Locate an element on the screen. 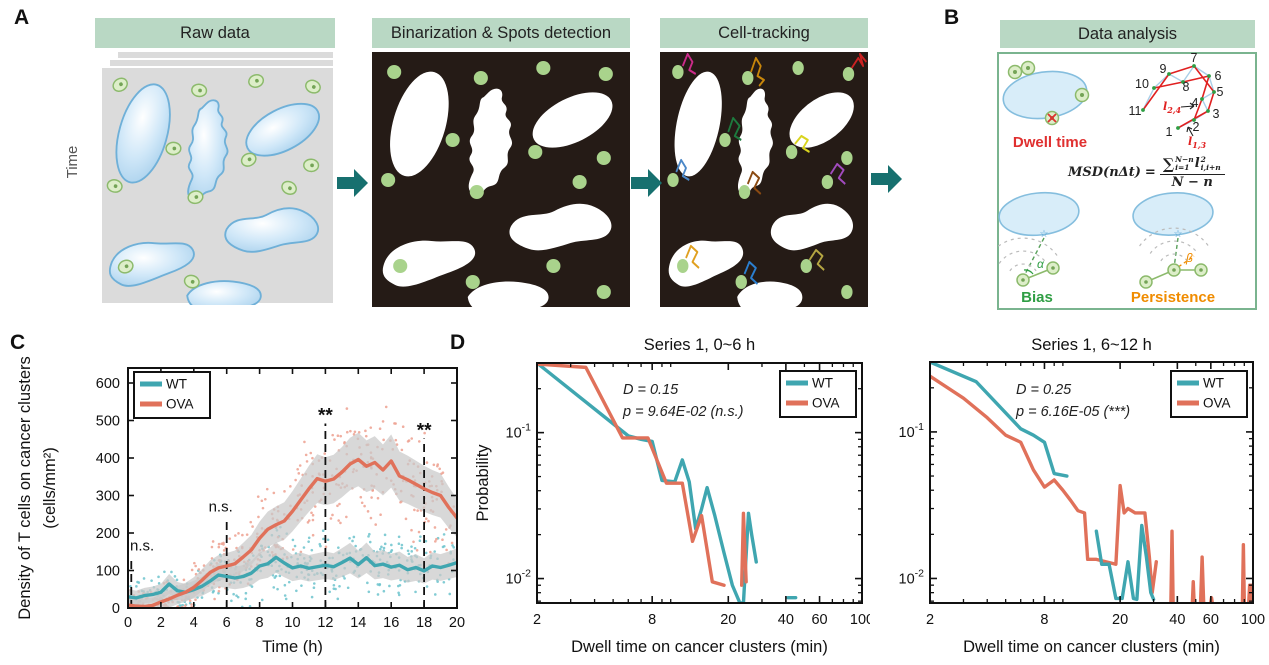  trajectory-number: 8 is located at coordinates (1186, 87).